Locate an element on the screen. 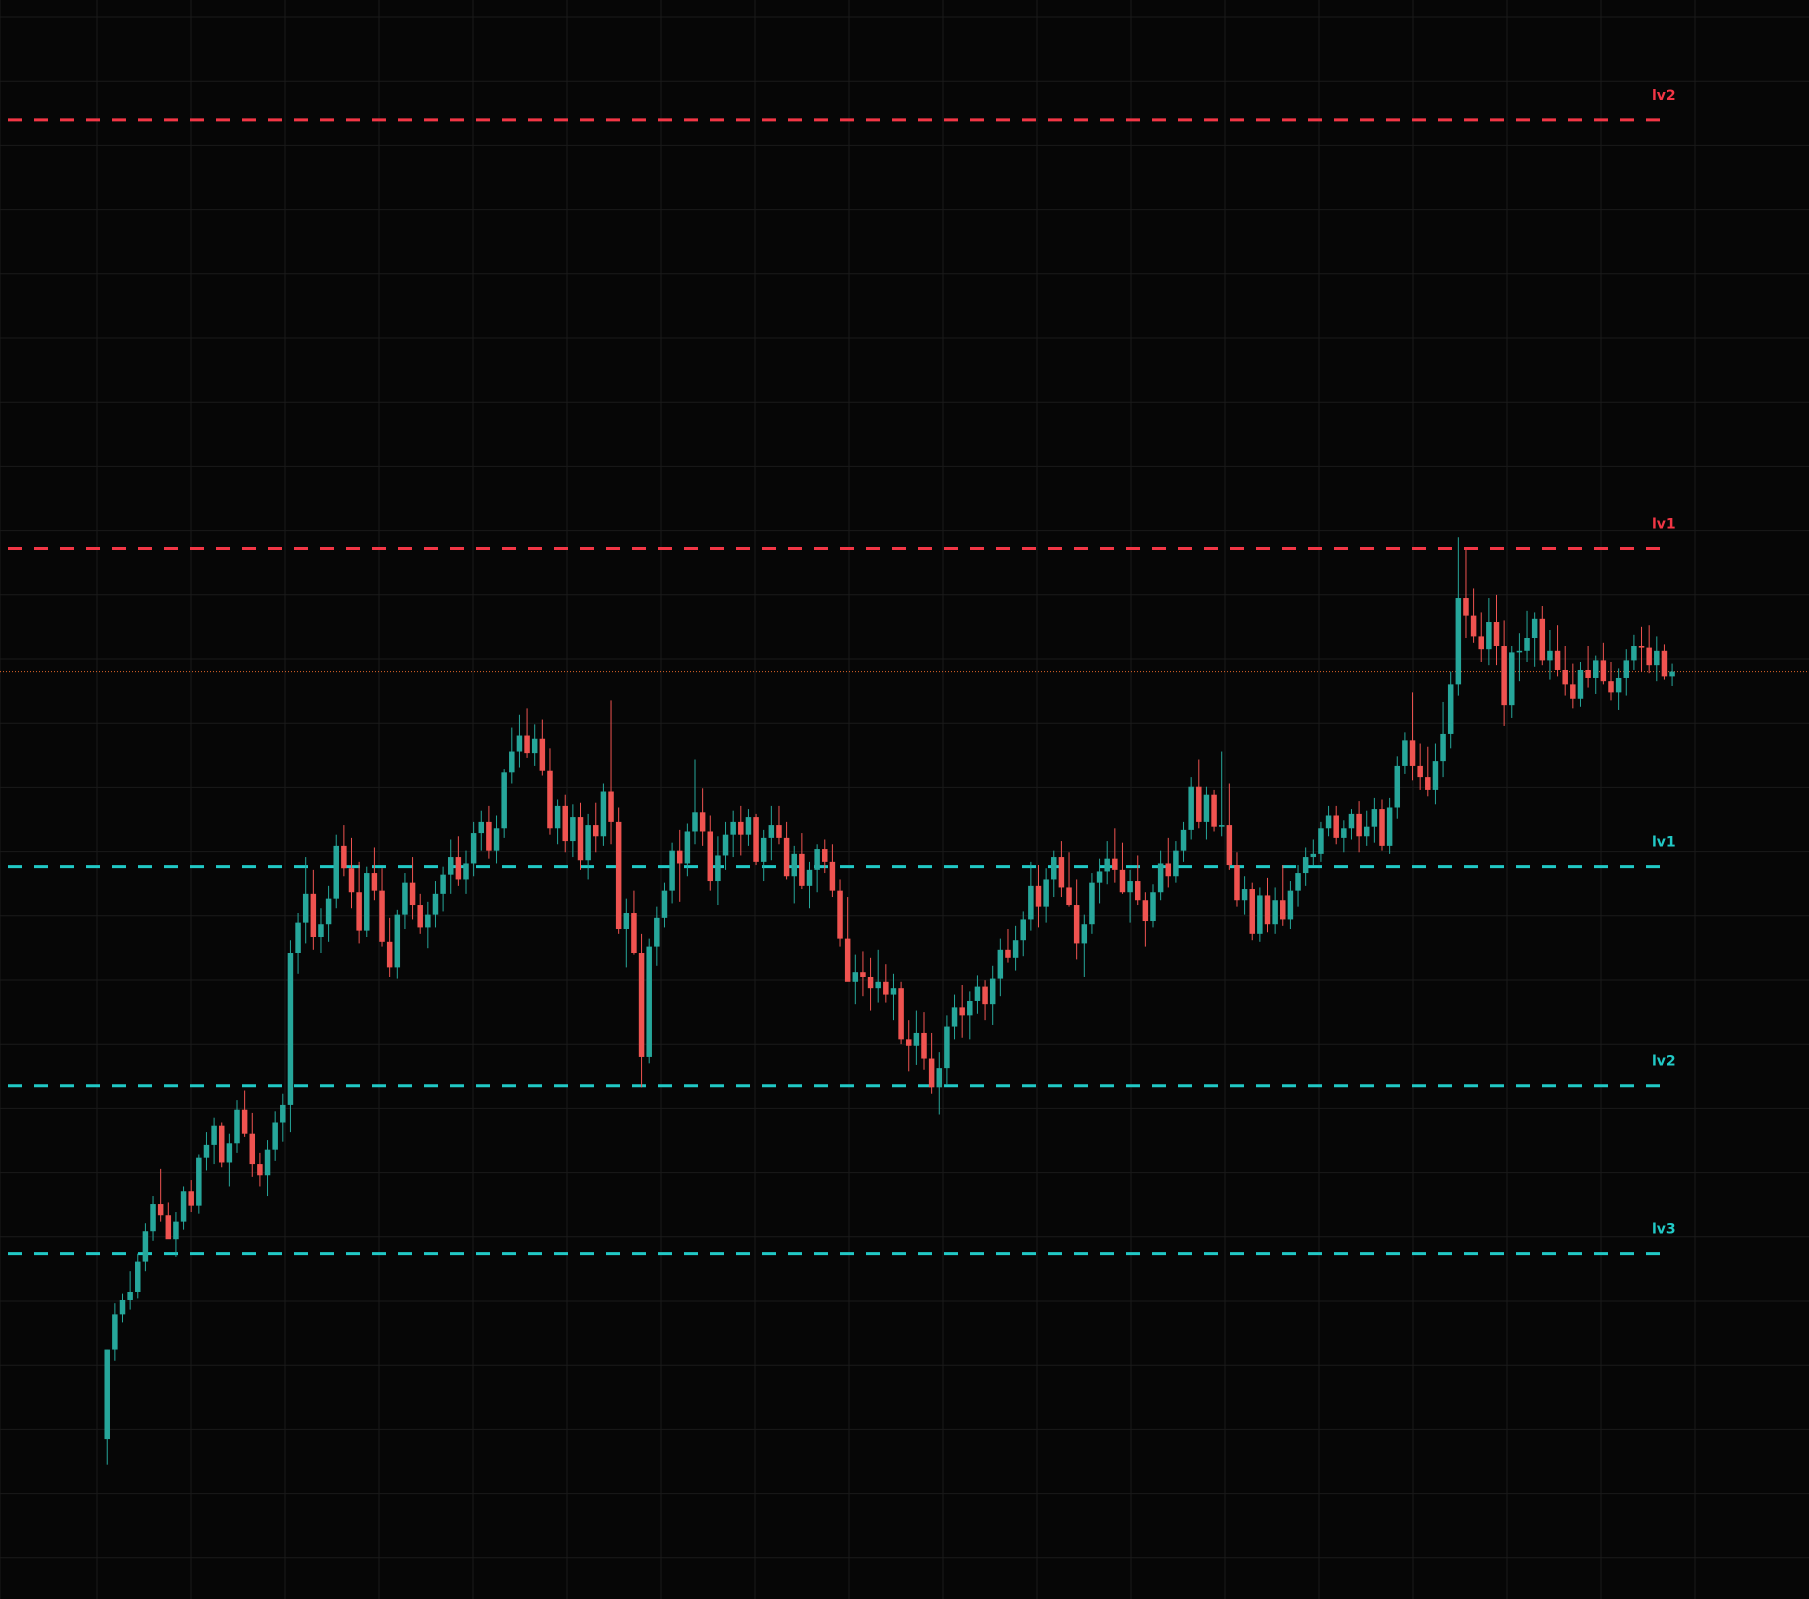  level-label-support-lv2: lv2 is located at coordinates (1664, 1062).